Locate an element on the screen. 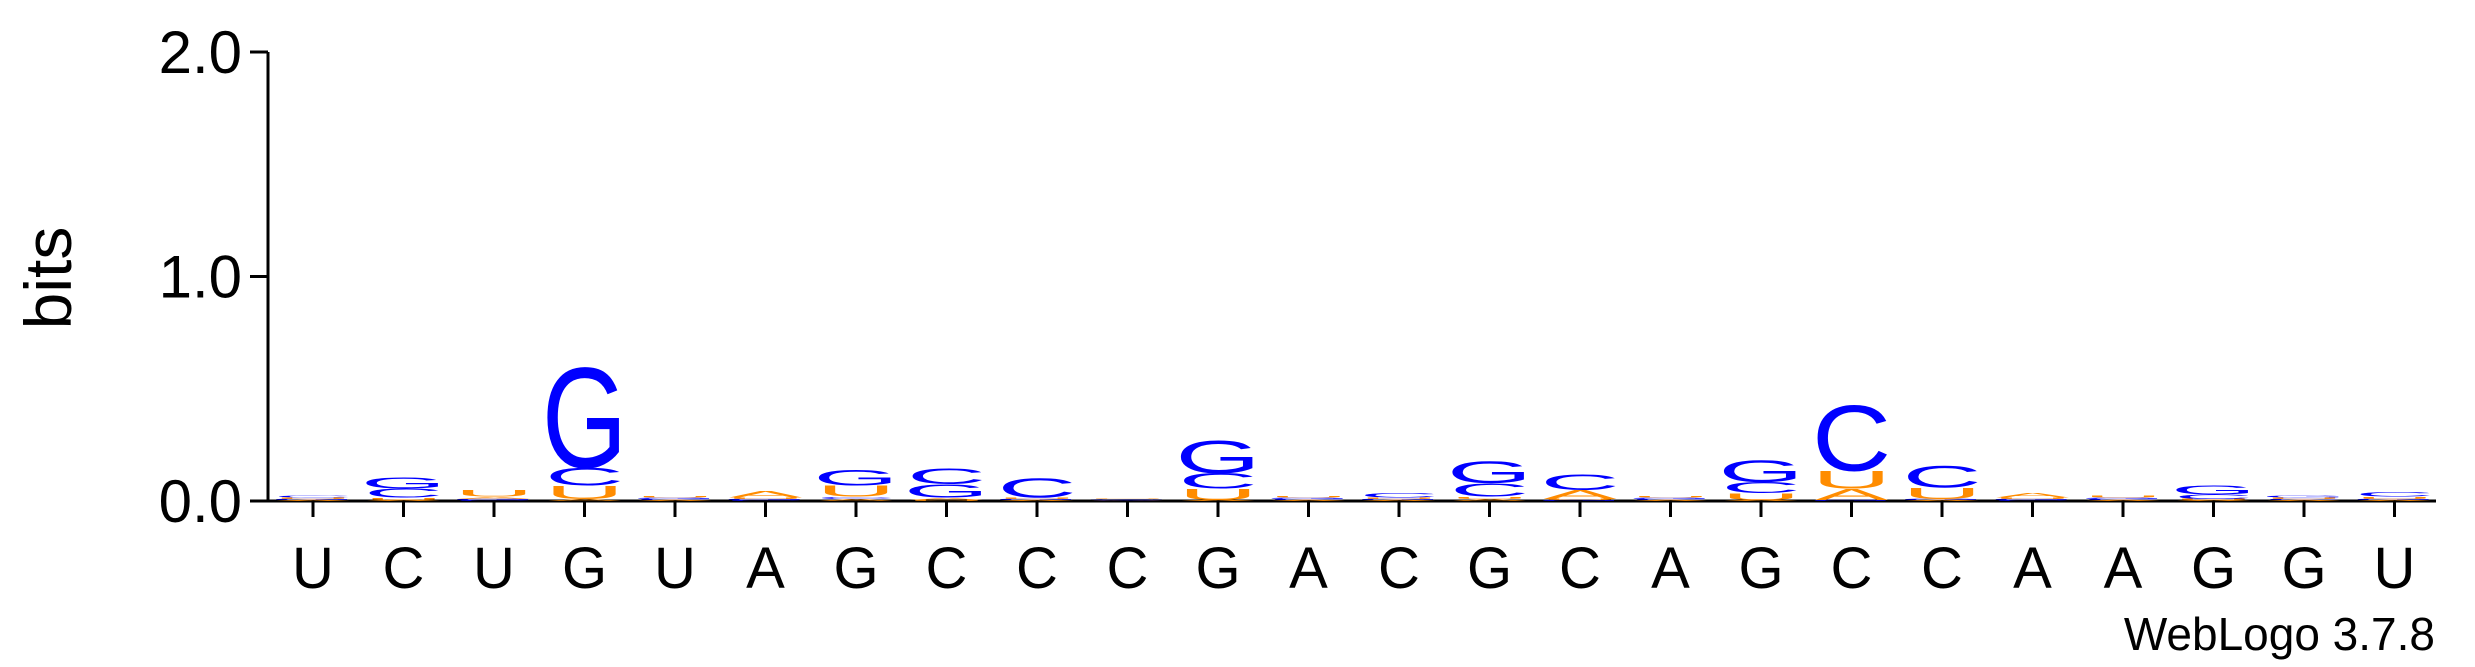  footer: WebLogo 3.7.8 is located at coordinates (2279, 634).